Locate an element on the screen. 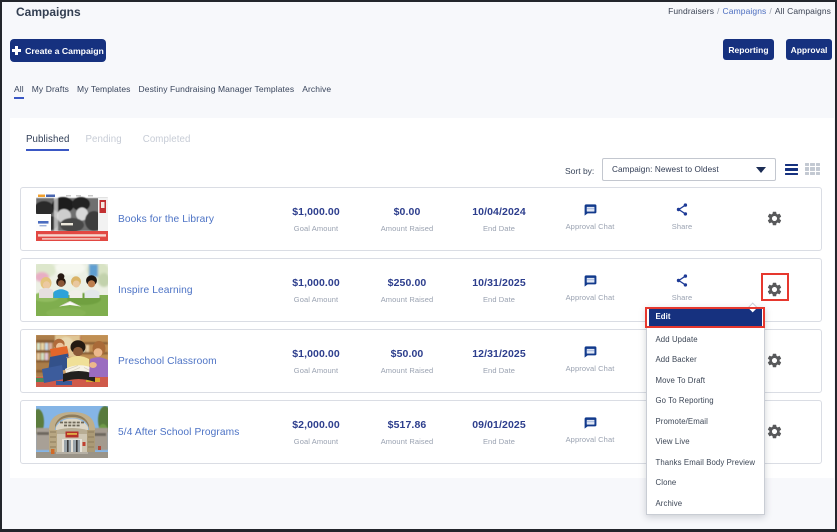 The image size is (837, 532). sort-by-label: Sort by: is located at coordinates (580, 171).